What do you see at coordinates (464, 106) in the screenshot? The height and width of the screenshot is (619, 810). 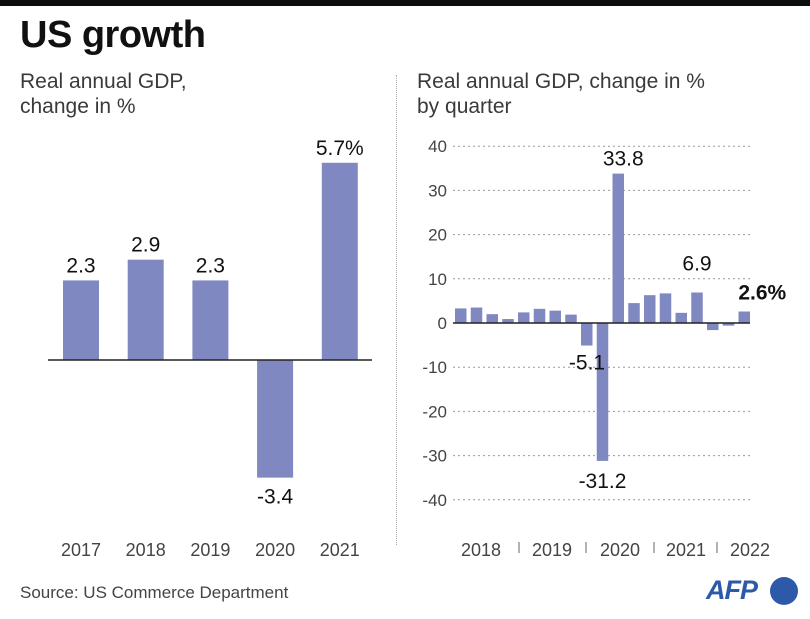 I see `quarterly-subtitle-line-2: by quarter` at bounding box center [464, 106].